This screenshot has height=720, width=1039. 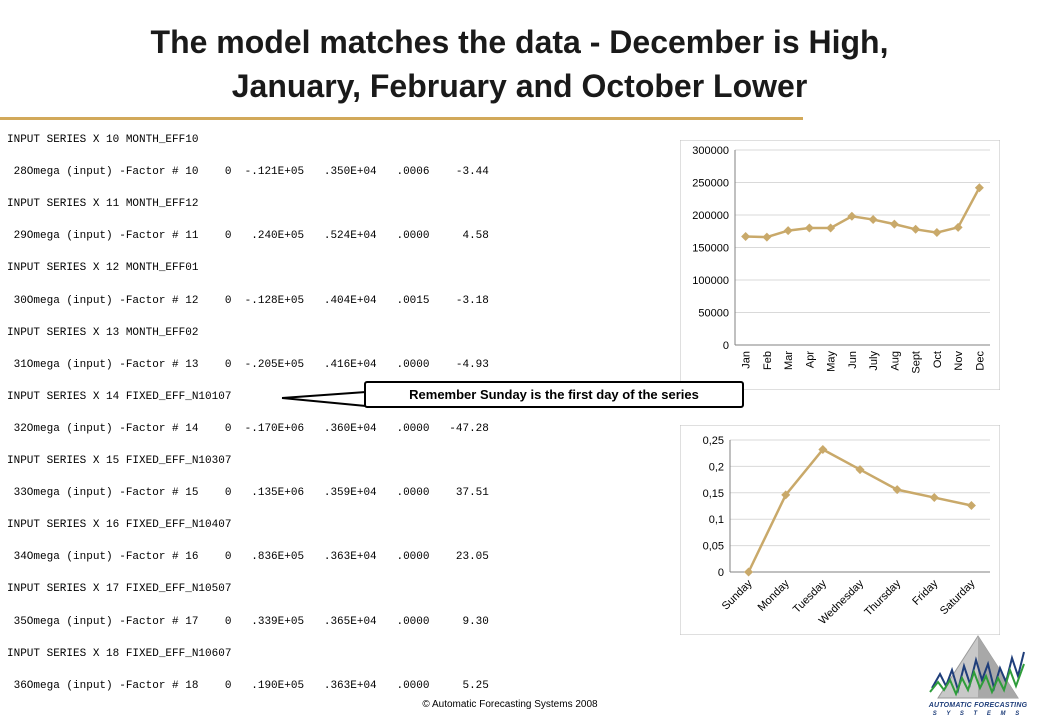 I want to click on input-series-line: INPUT SERIES X 12 MONTH_EFF01, so click(x=103, y=268).